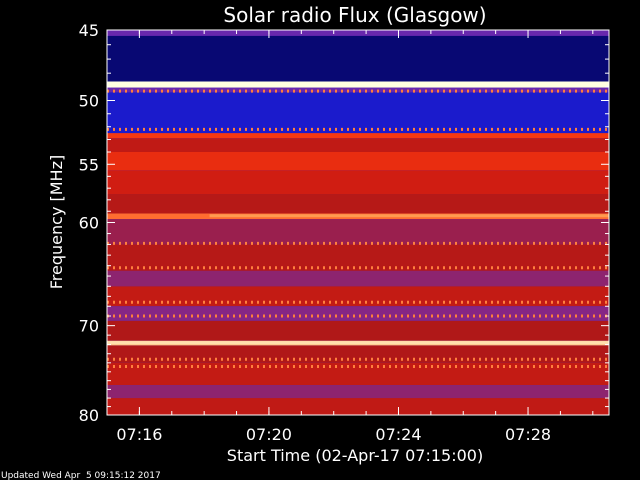 This screenshot has height=480, width=640. Describe the element at coordinates (355, 455) in the screenshot. I see `x-axis-label: Start Time (02-Apr-17 07:15:00)` at that location.